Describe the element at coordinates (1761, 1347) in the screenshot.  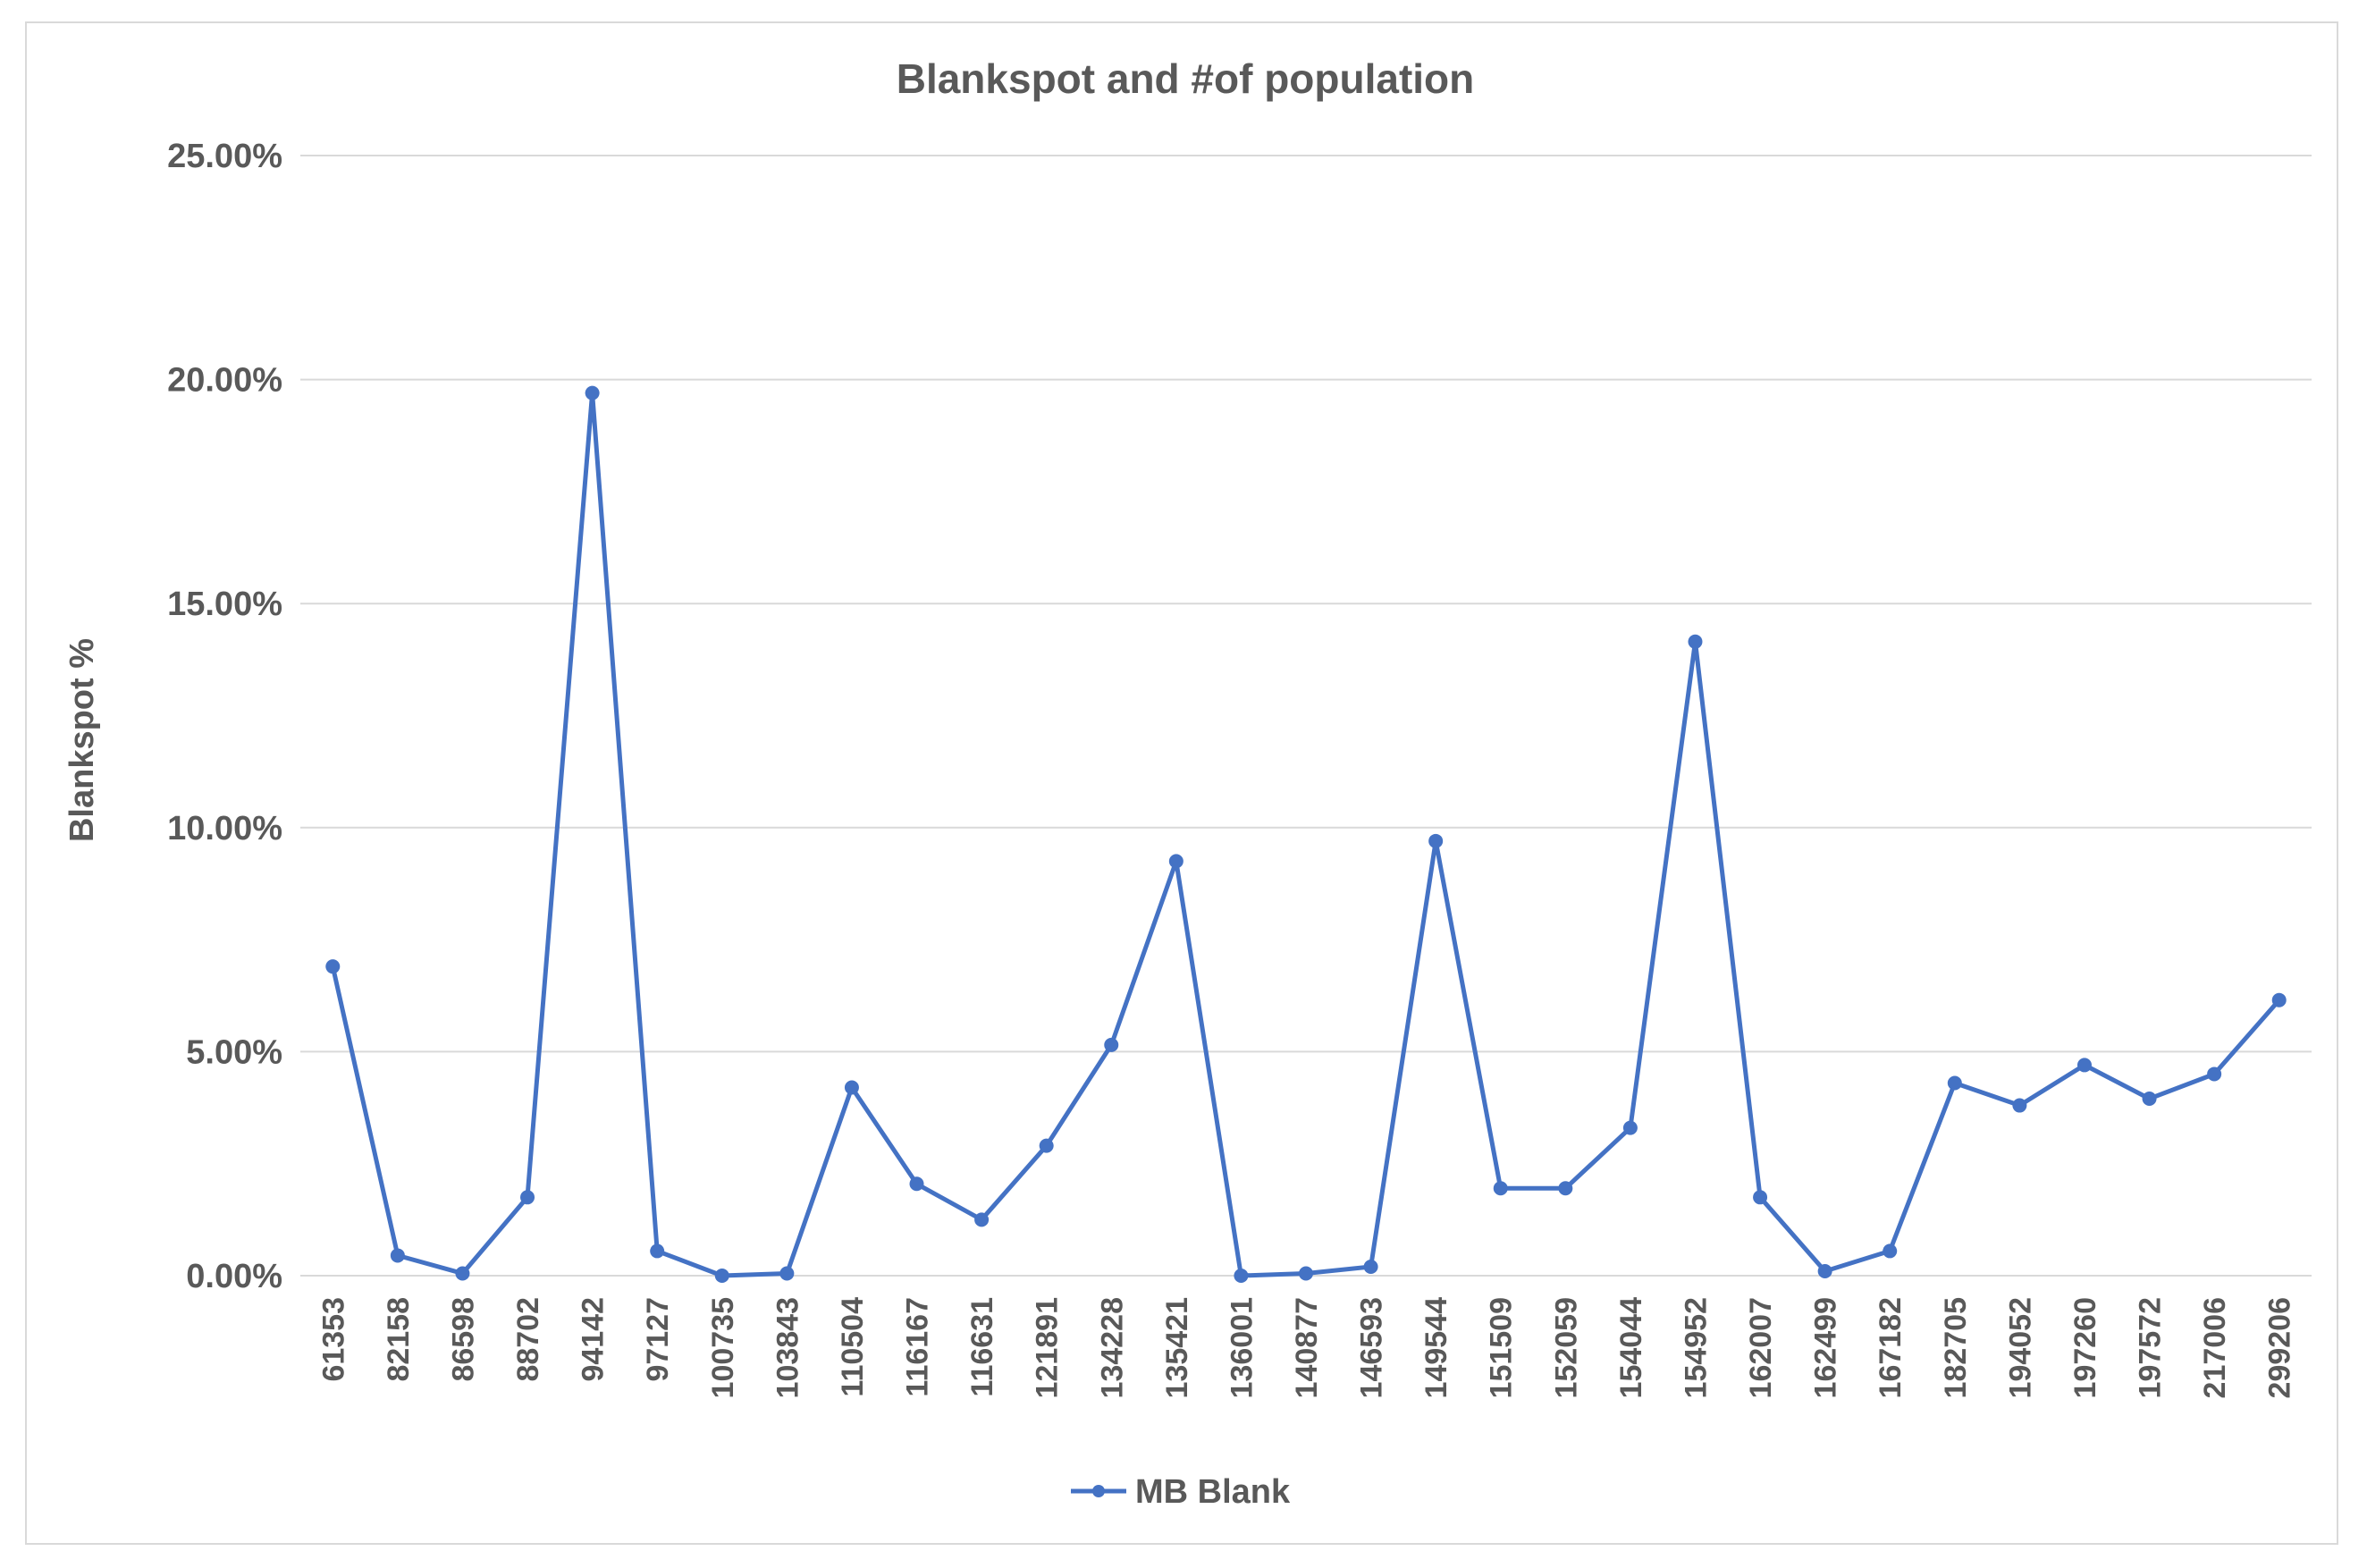
I see `x-tick-label: 162007` at that location.